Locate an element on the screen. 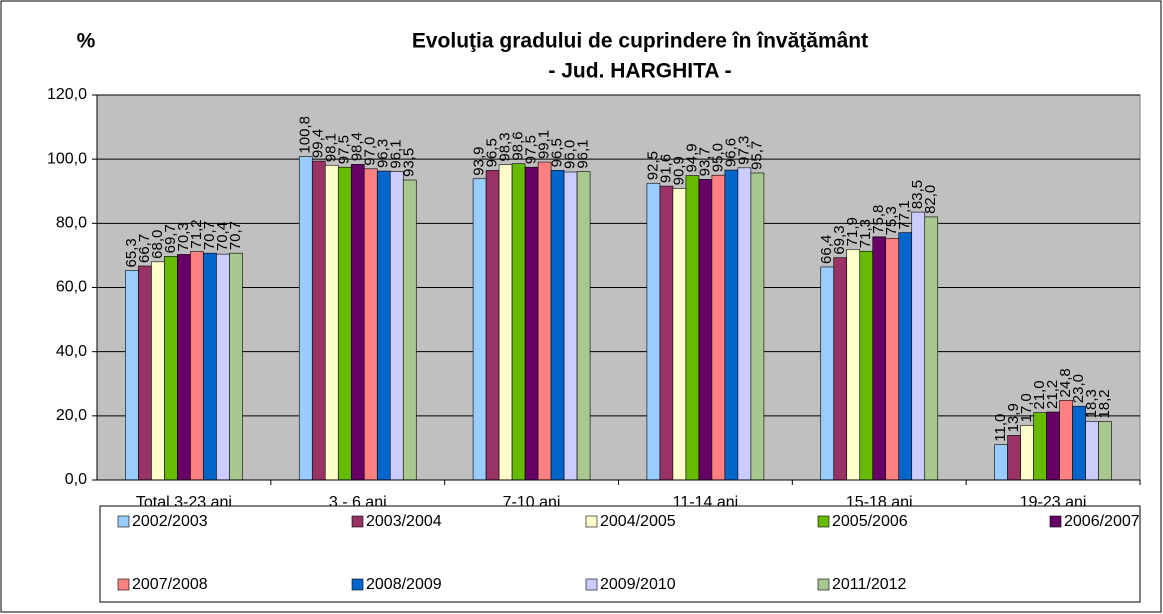 Image resolution: width=1163 pixels, height=614 pixels. y-tick-label: 0,0 is located at coordinates (76, 479).